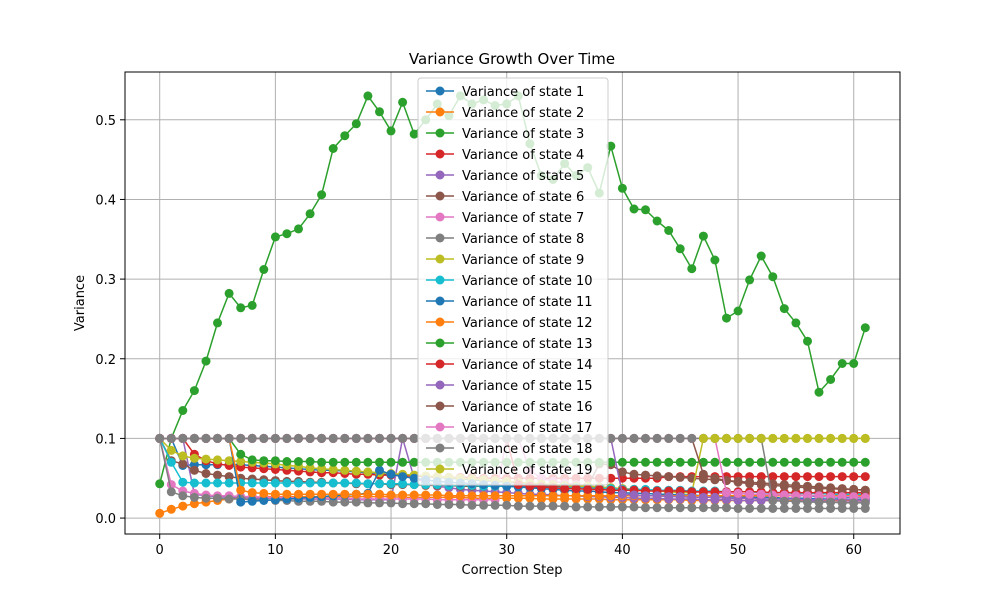 The height and width of the screenshot is (600, 1000). Describe the element at coordinates (622, 550) in the screenshot. I see `x-tick-label: 40` at that location.